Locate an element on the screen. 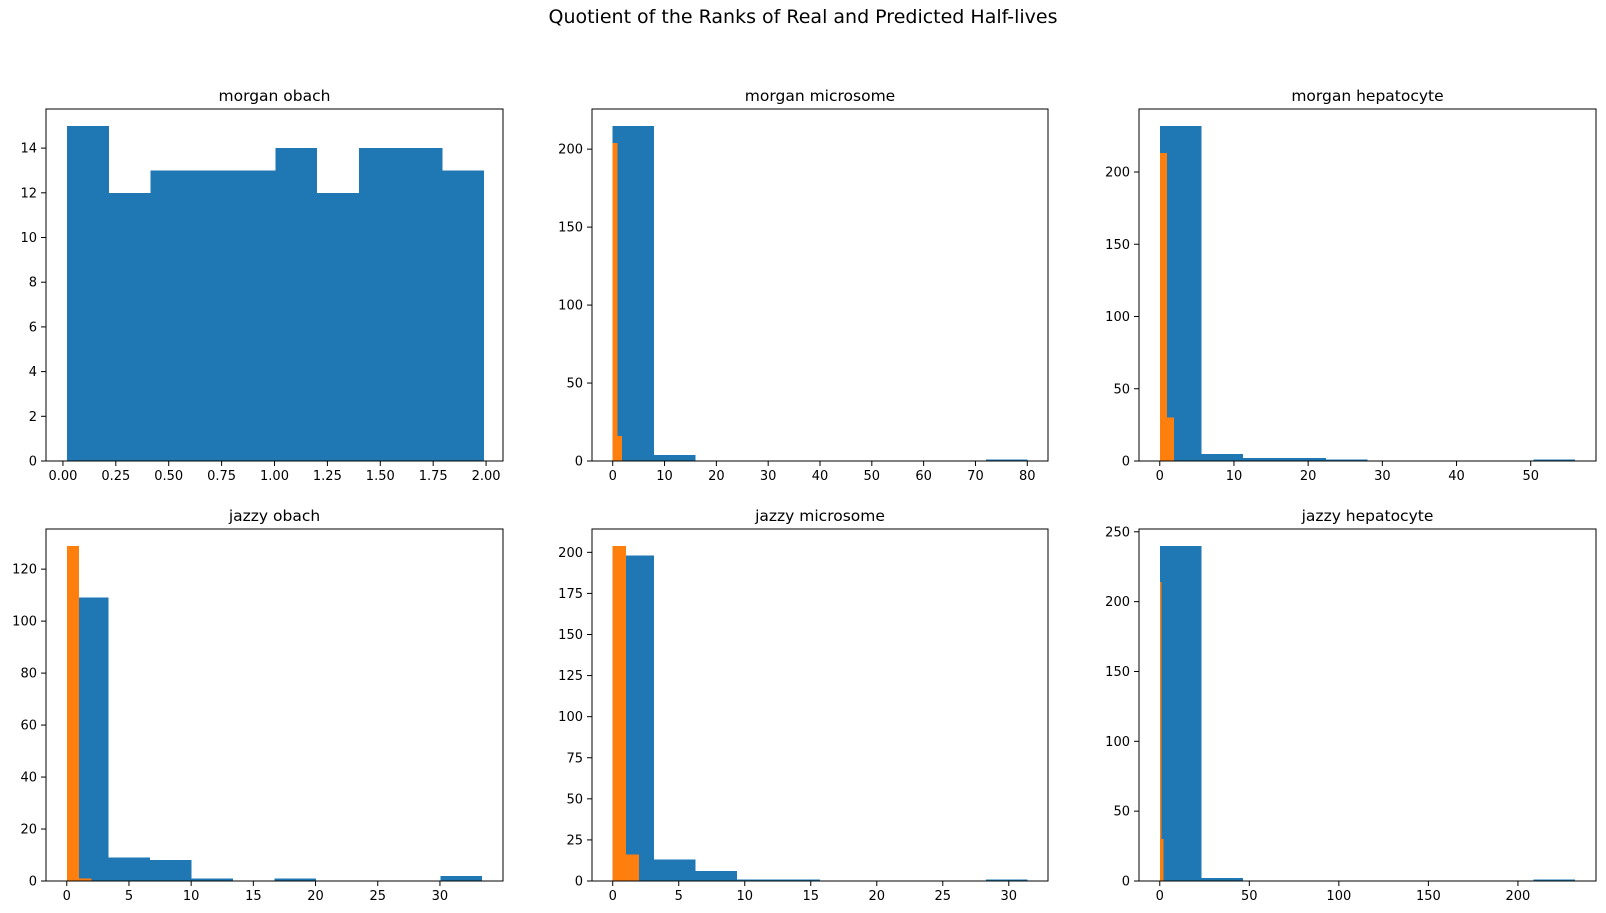 Image resolution: width=1606 pixels, height=913 pixels. y-tick-label: 6 is located at coordinates (33, 327).